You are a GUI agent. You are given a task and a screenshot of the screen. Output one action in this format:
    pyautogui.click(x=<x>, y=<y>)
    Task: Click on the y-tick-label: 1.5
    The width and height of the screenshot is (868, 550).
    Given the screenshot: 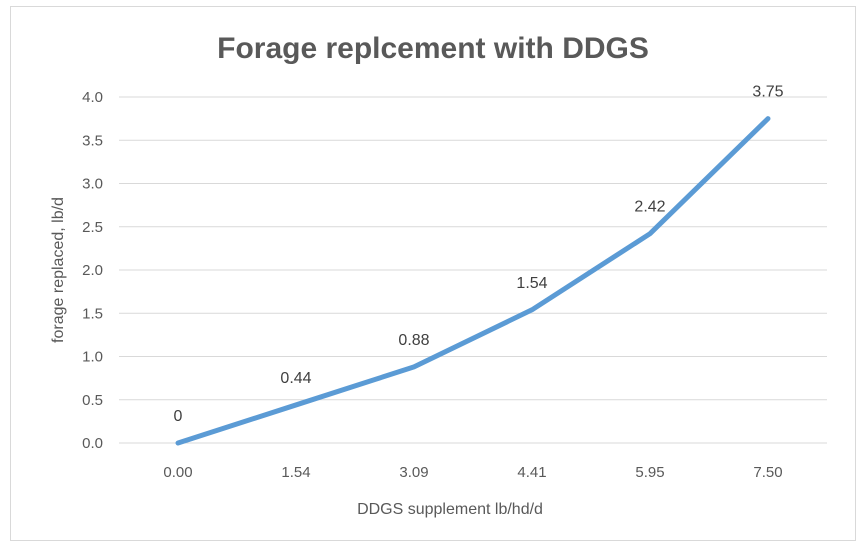 What is the action you would take?
    pyautogui.click(x=92, y=313)
    